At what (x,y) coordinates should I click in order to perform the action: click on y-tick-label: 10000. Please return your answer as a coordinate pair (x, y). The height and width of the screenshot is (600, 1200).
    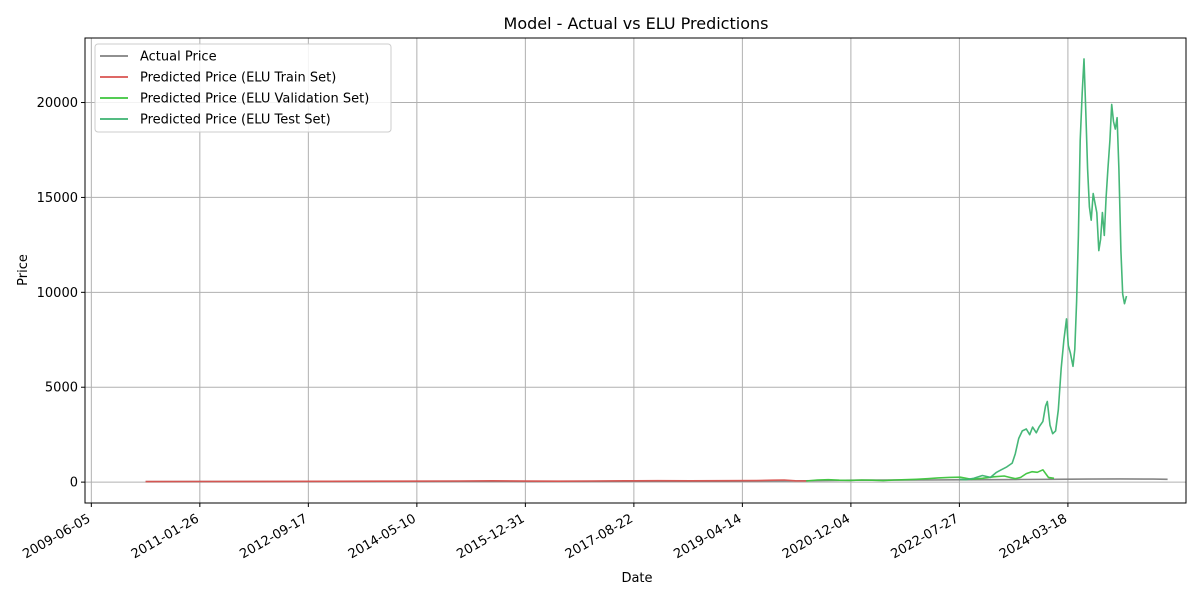
    Looking at the image, I should click on (57, 293).